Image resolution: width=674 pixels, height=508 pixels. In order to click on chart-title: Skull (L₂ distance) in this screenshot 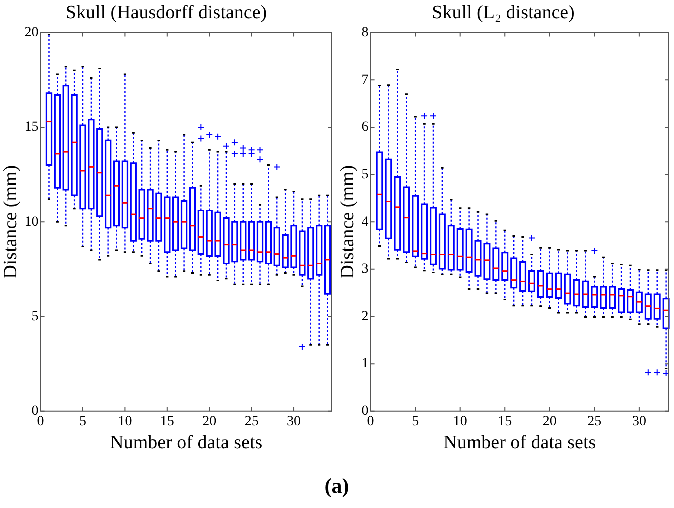, I will do `click(503, 13)`.